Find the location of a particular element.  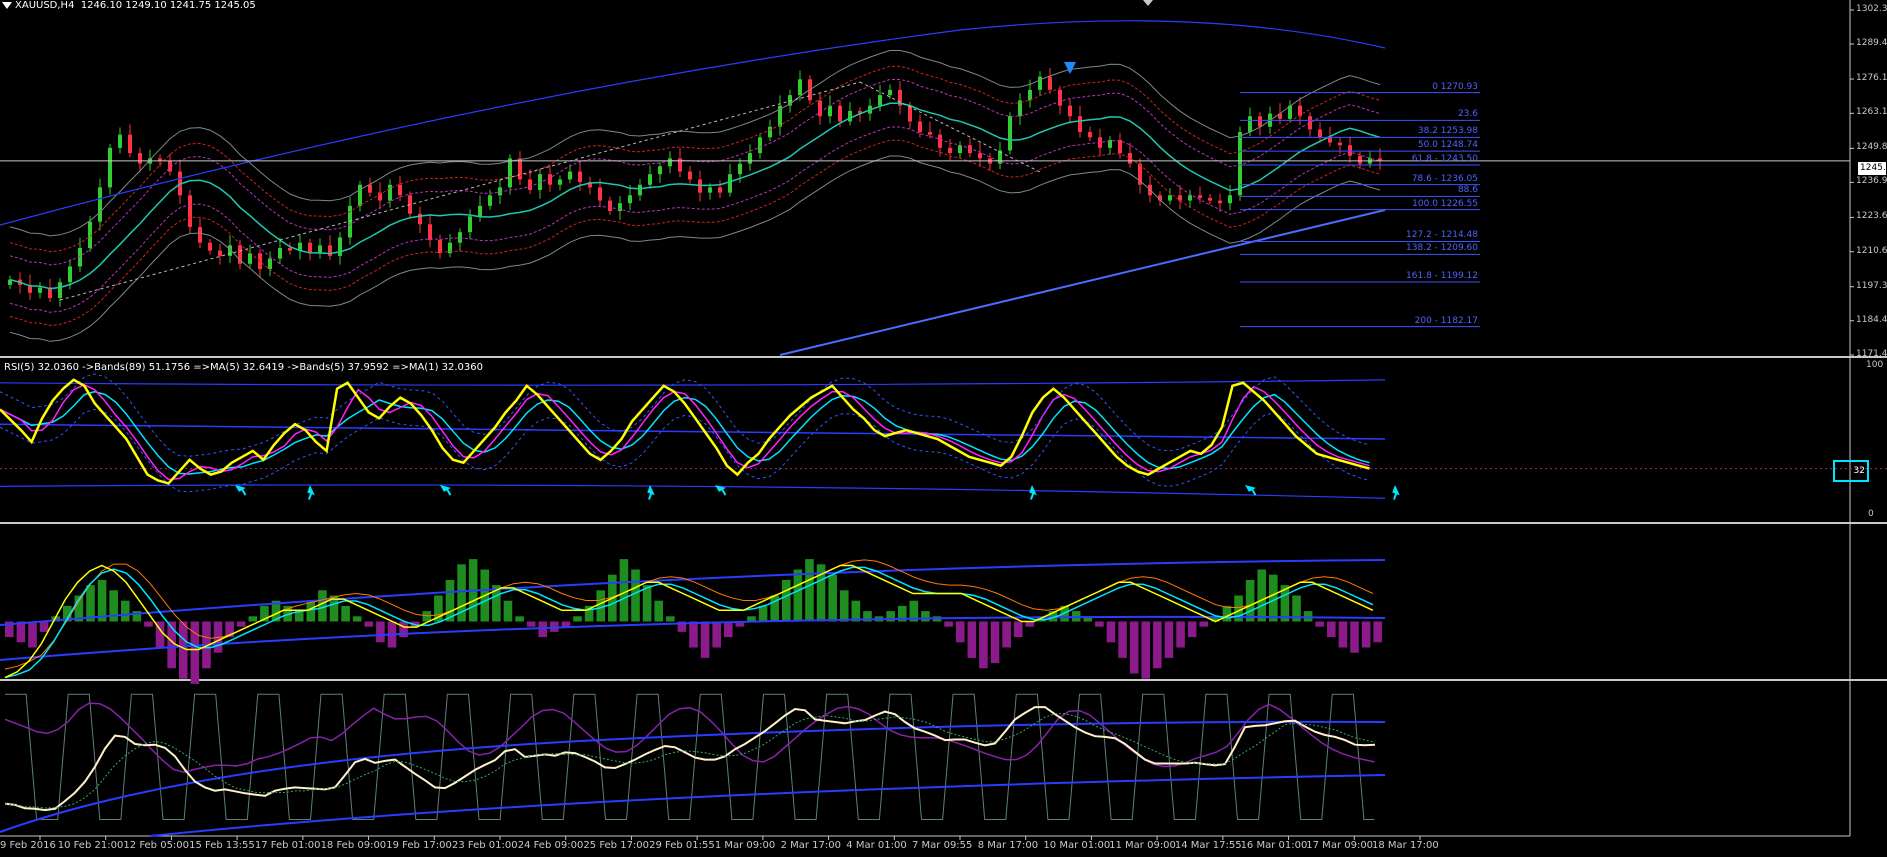

fib-level-label: 38.2 1253.98 is located at coordinates (1447, 131).